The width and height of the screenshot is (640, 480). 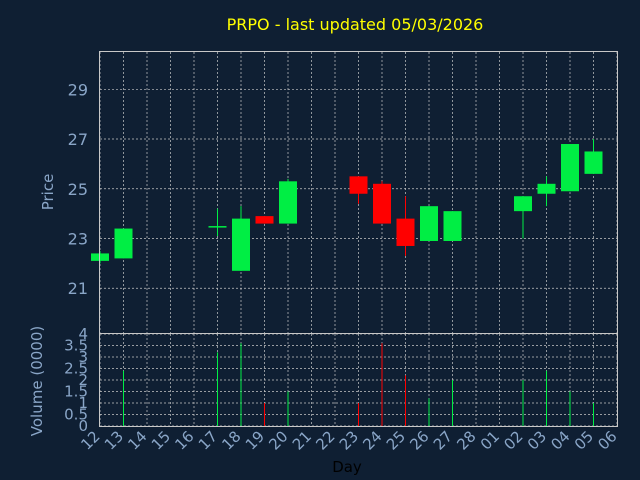 I want to click on price-tick-label: 21, so click(x=78, y=288).